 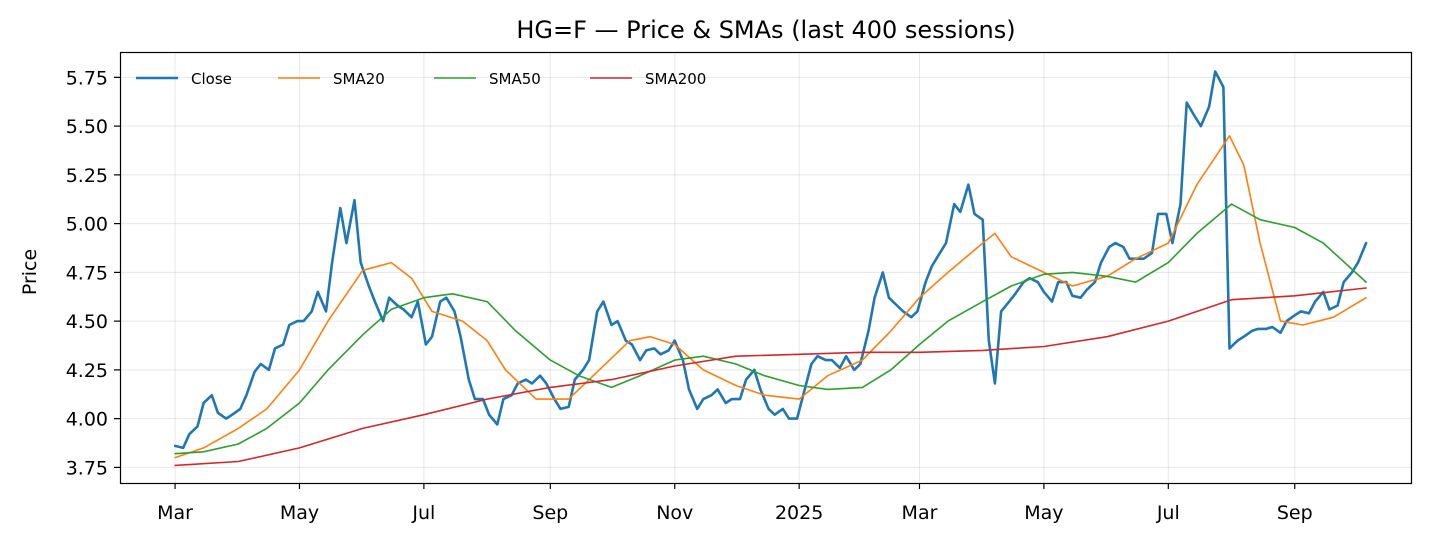 I want to click on legend-label: SMA200, so click(x=675, y=79).